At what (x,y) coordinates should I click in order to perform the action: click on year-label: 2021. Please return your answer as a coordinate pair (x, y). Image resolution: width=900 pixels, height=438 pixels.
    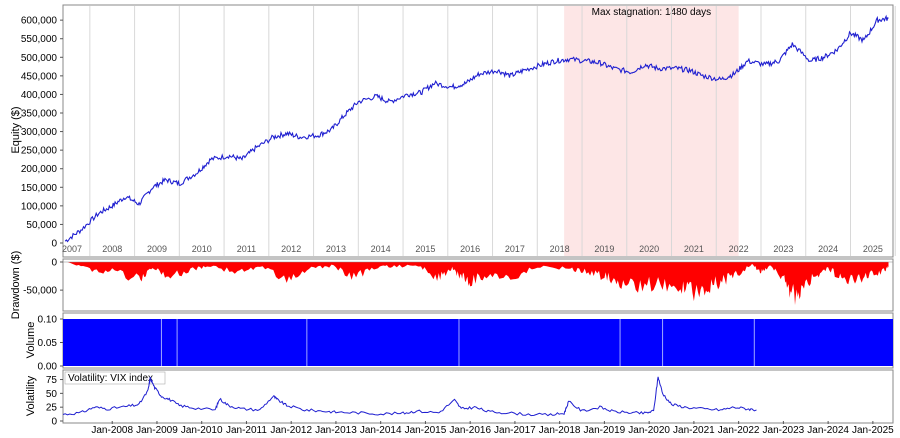
    Looking at the image, I should click on (694, 249).